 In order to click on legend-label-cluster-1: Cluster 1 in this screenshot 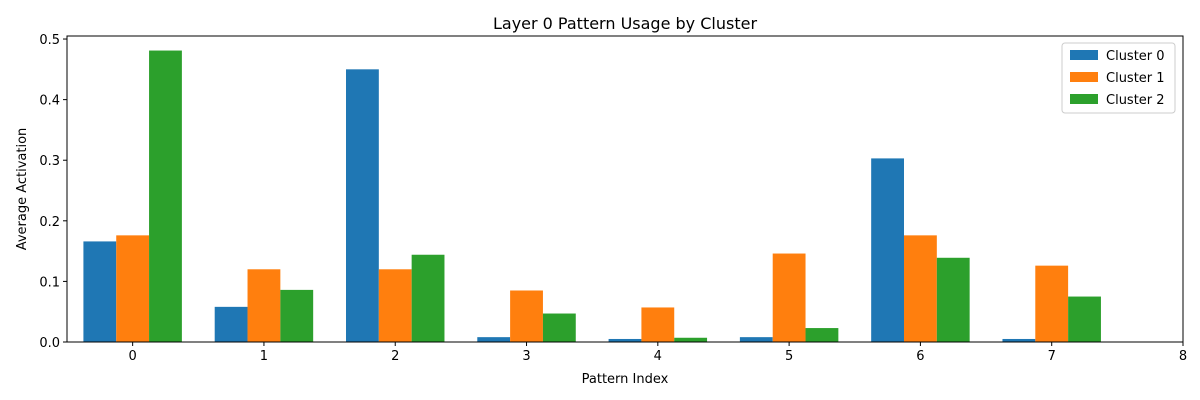, I will do `click(1135, 78)`.